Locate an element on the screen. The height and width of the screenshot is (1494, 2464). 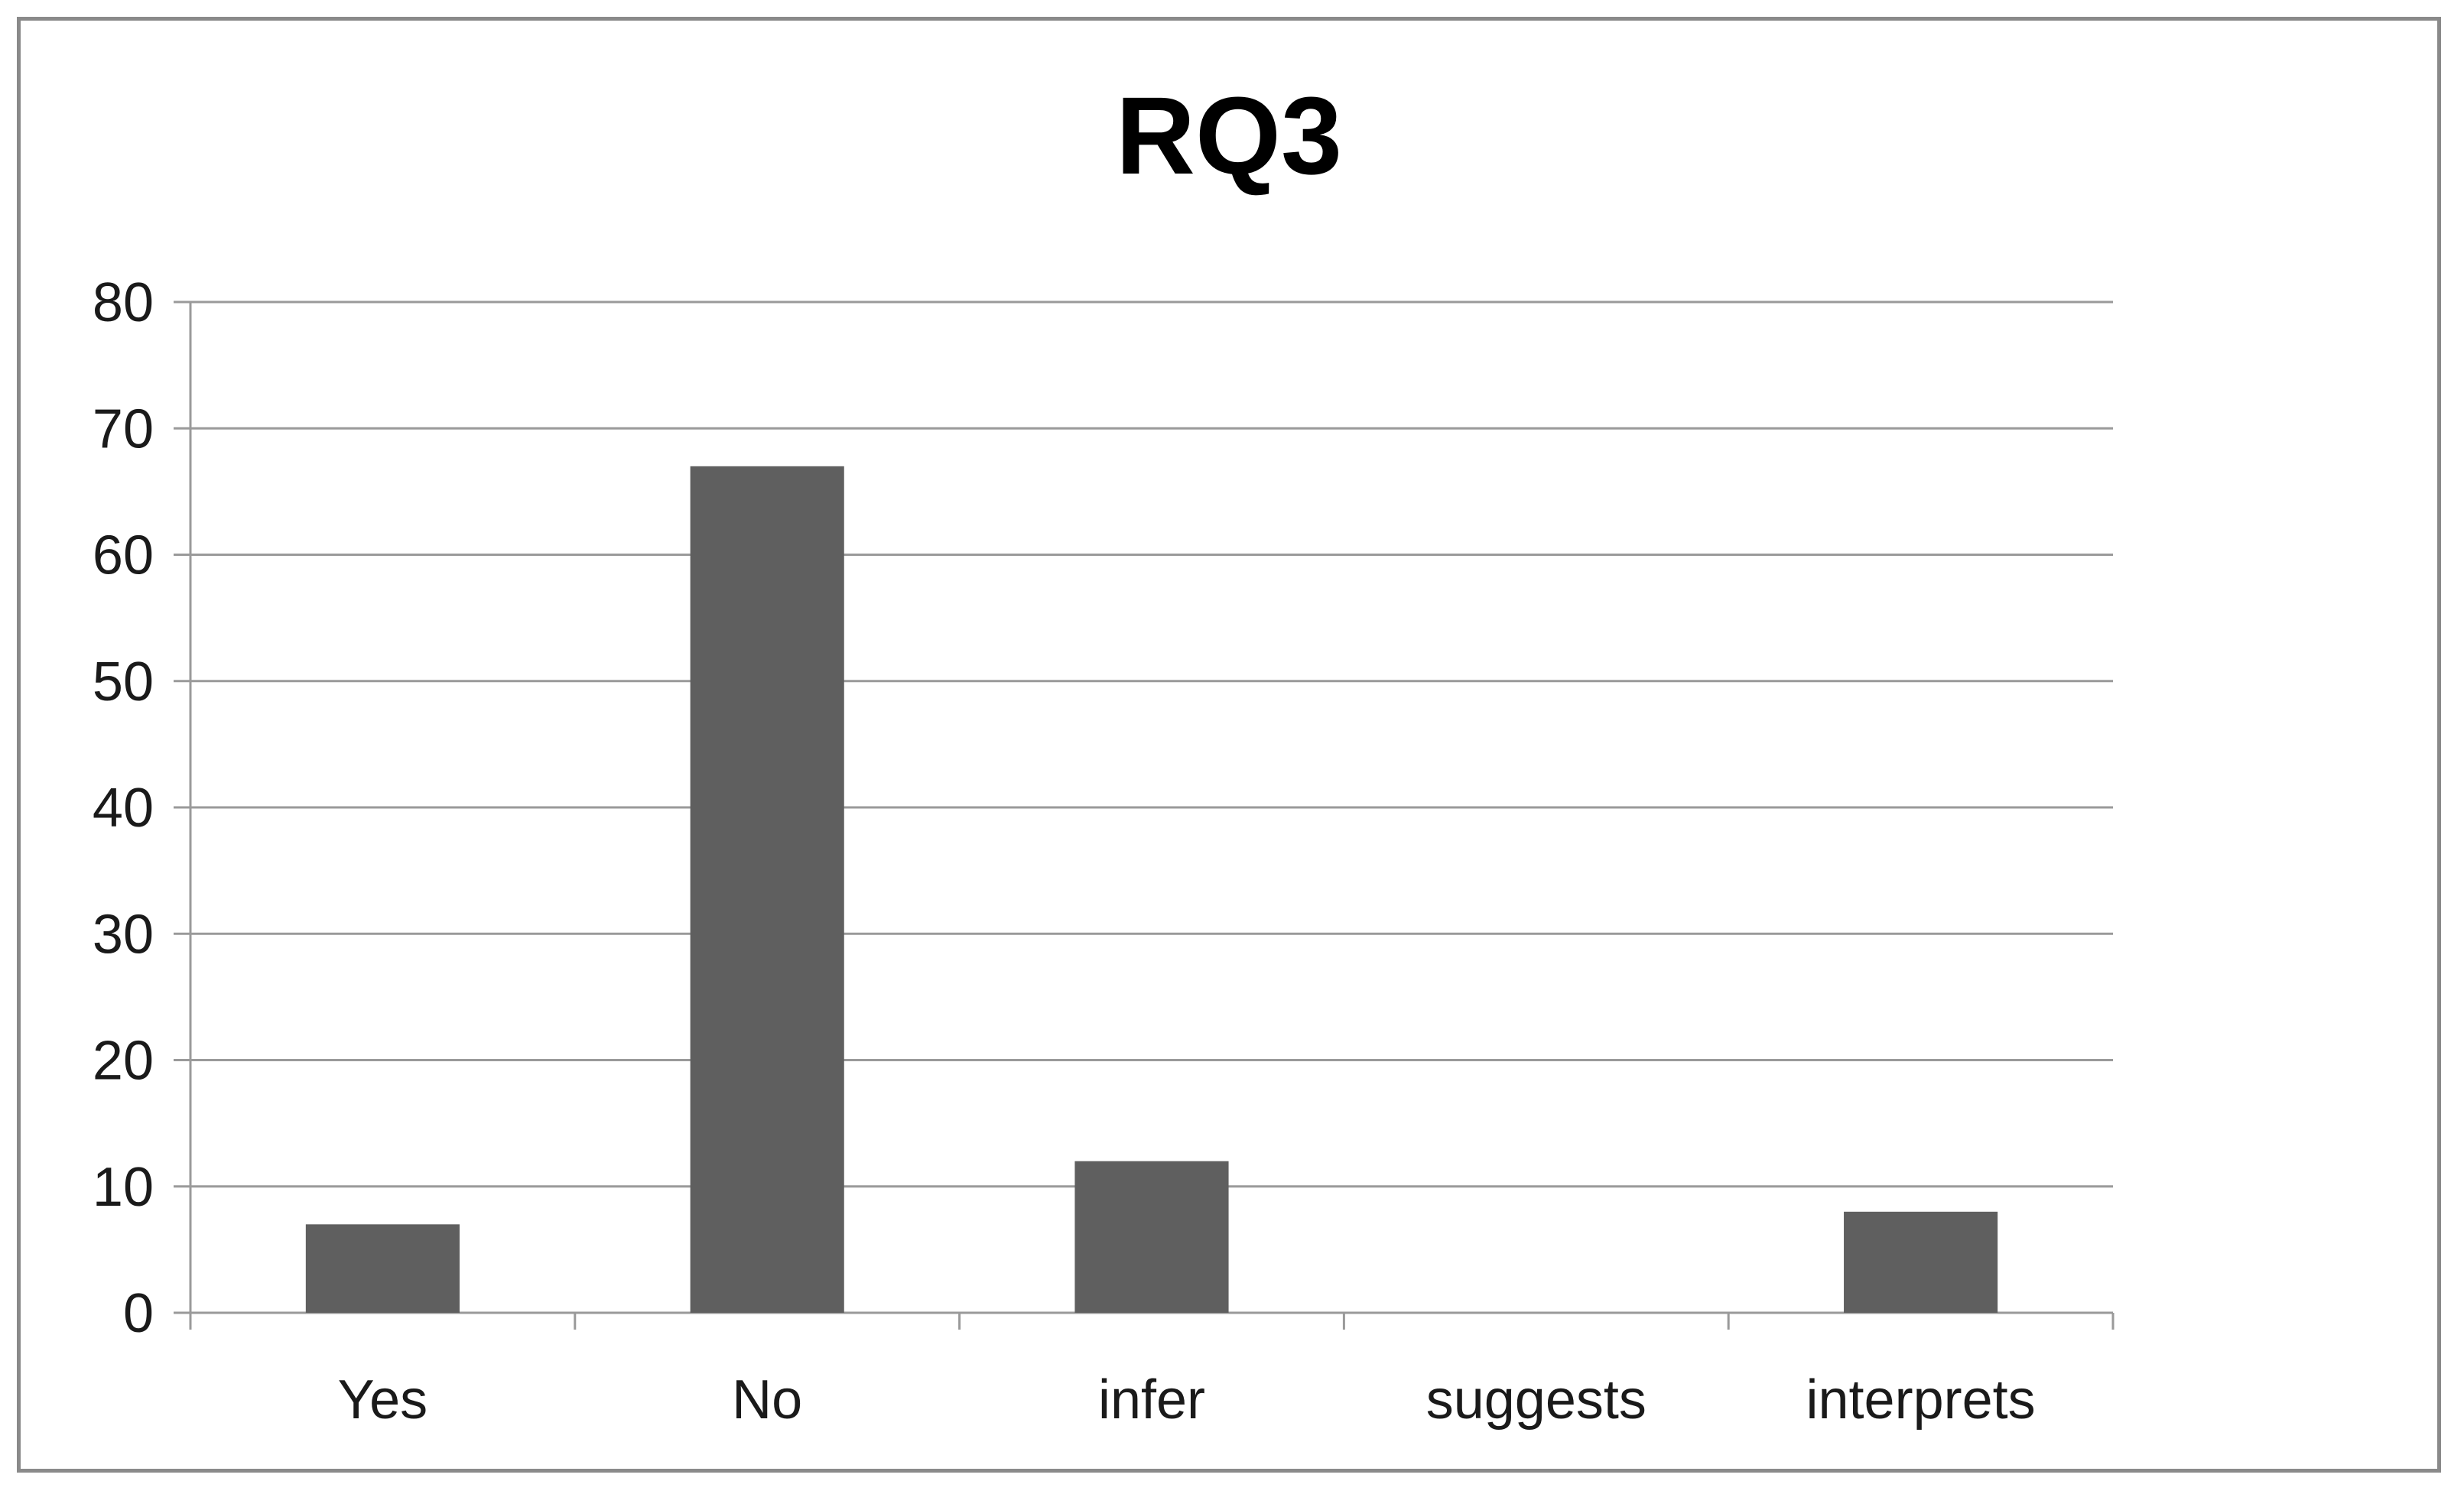
y-tick-label: 30 is located at coordinates (123, 935).